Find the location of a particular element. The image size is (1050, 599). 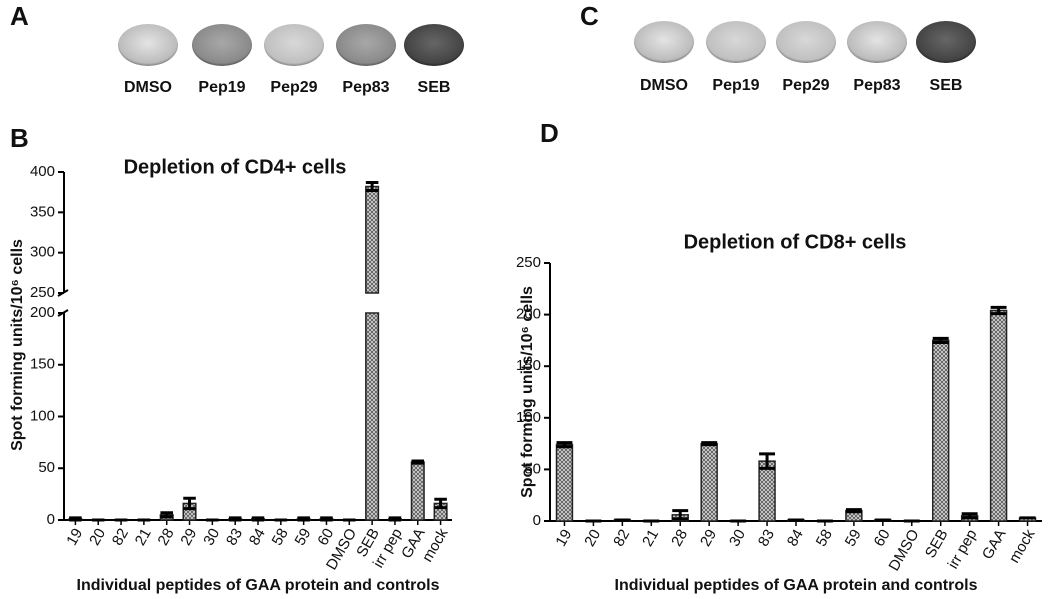

panel-letter: A is located at coordinates (19, 16).